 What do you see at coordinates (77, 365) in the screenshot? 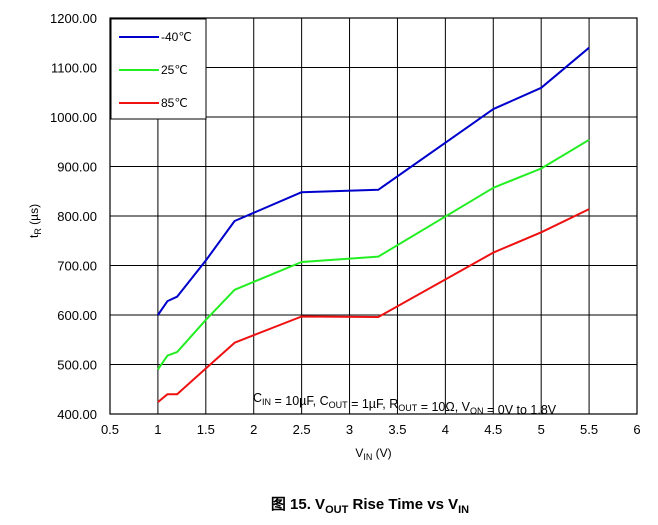
I see `y-tick-label: 500.00` at bounding box center [77, 365].